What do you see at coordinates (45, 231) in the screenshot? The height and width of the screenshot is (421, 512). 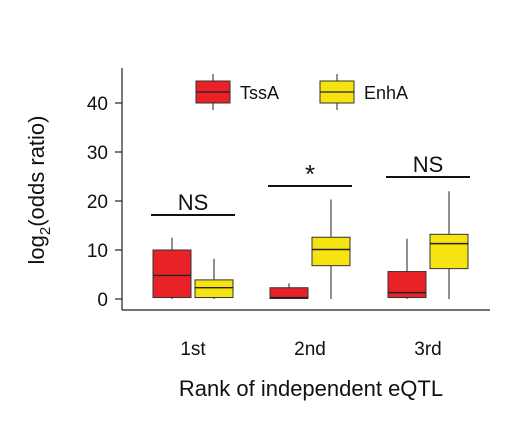 I see `y-axis-label-subscript: 2` at bounding box center [45, 231].